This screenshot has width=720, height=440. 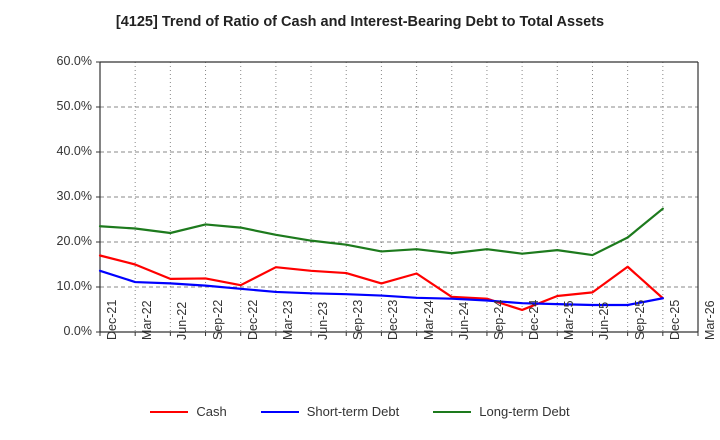 What do you see at coordinates (358, 319) in the screenshot?
I see `x-axis-tick-label: Sep-23` at bounding box center [358, 319].